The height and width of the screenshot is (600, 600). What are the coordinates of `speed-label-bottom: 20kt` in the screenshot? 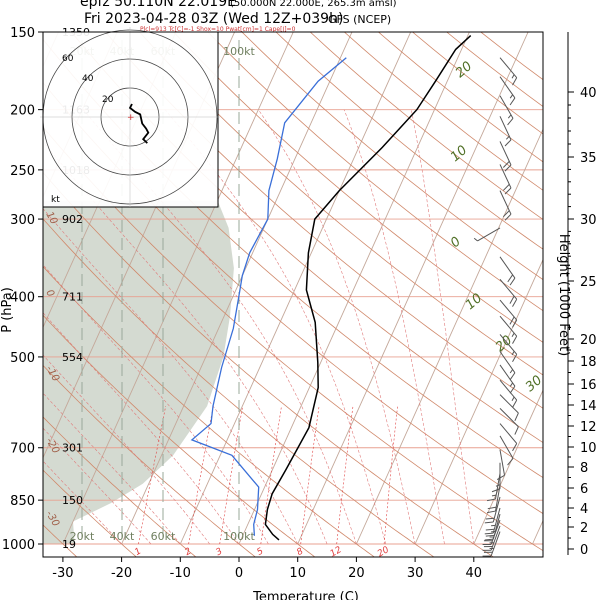 It's located at (82, 536).